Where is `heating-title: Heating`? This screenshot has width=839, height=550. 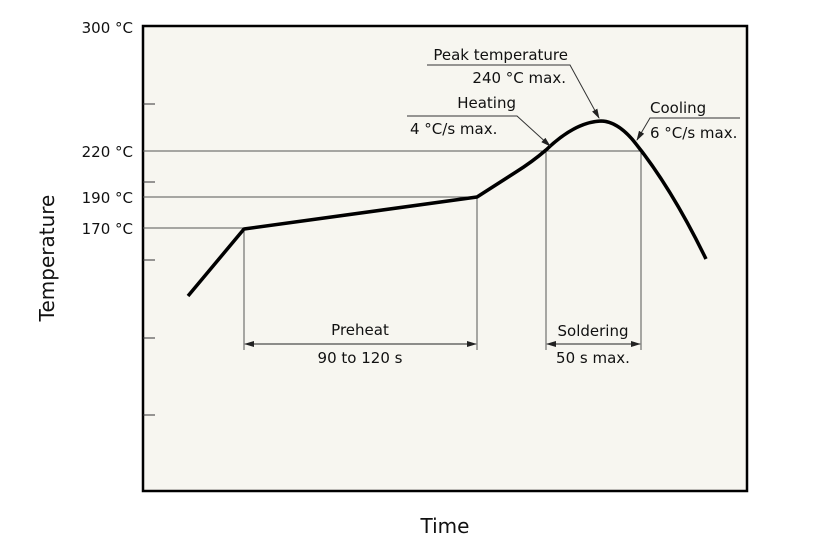 heating-title: Heating is located at coordinates (486, 103).